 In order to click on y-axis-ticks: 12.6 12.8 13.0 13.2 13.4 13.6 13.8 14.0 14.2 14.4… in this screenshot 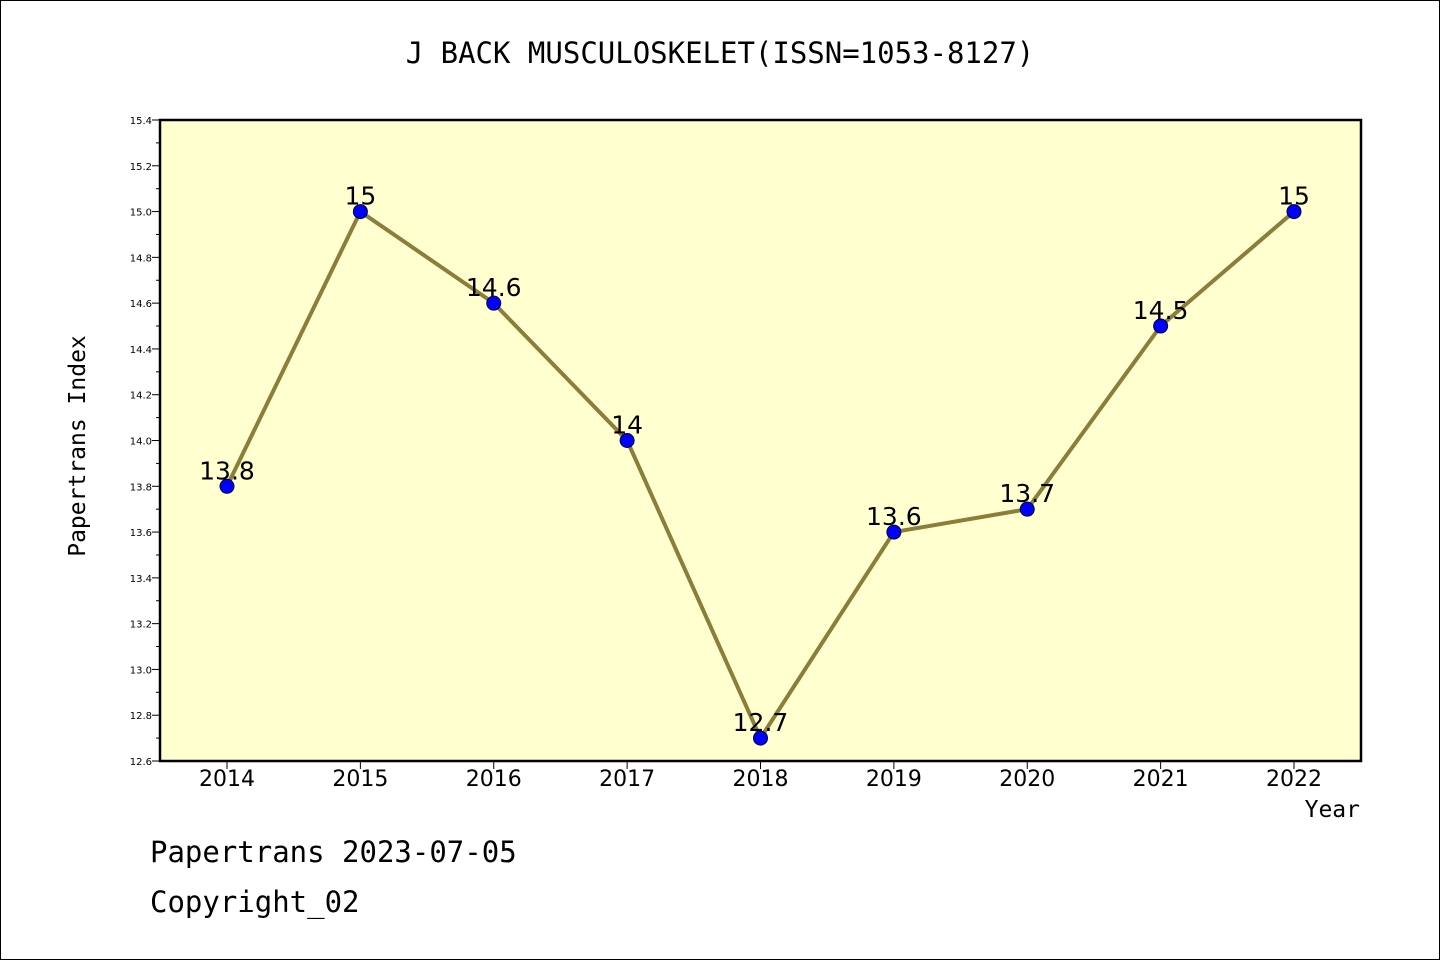, I will do `click(145, 442)`.